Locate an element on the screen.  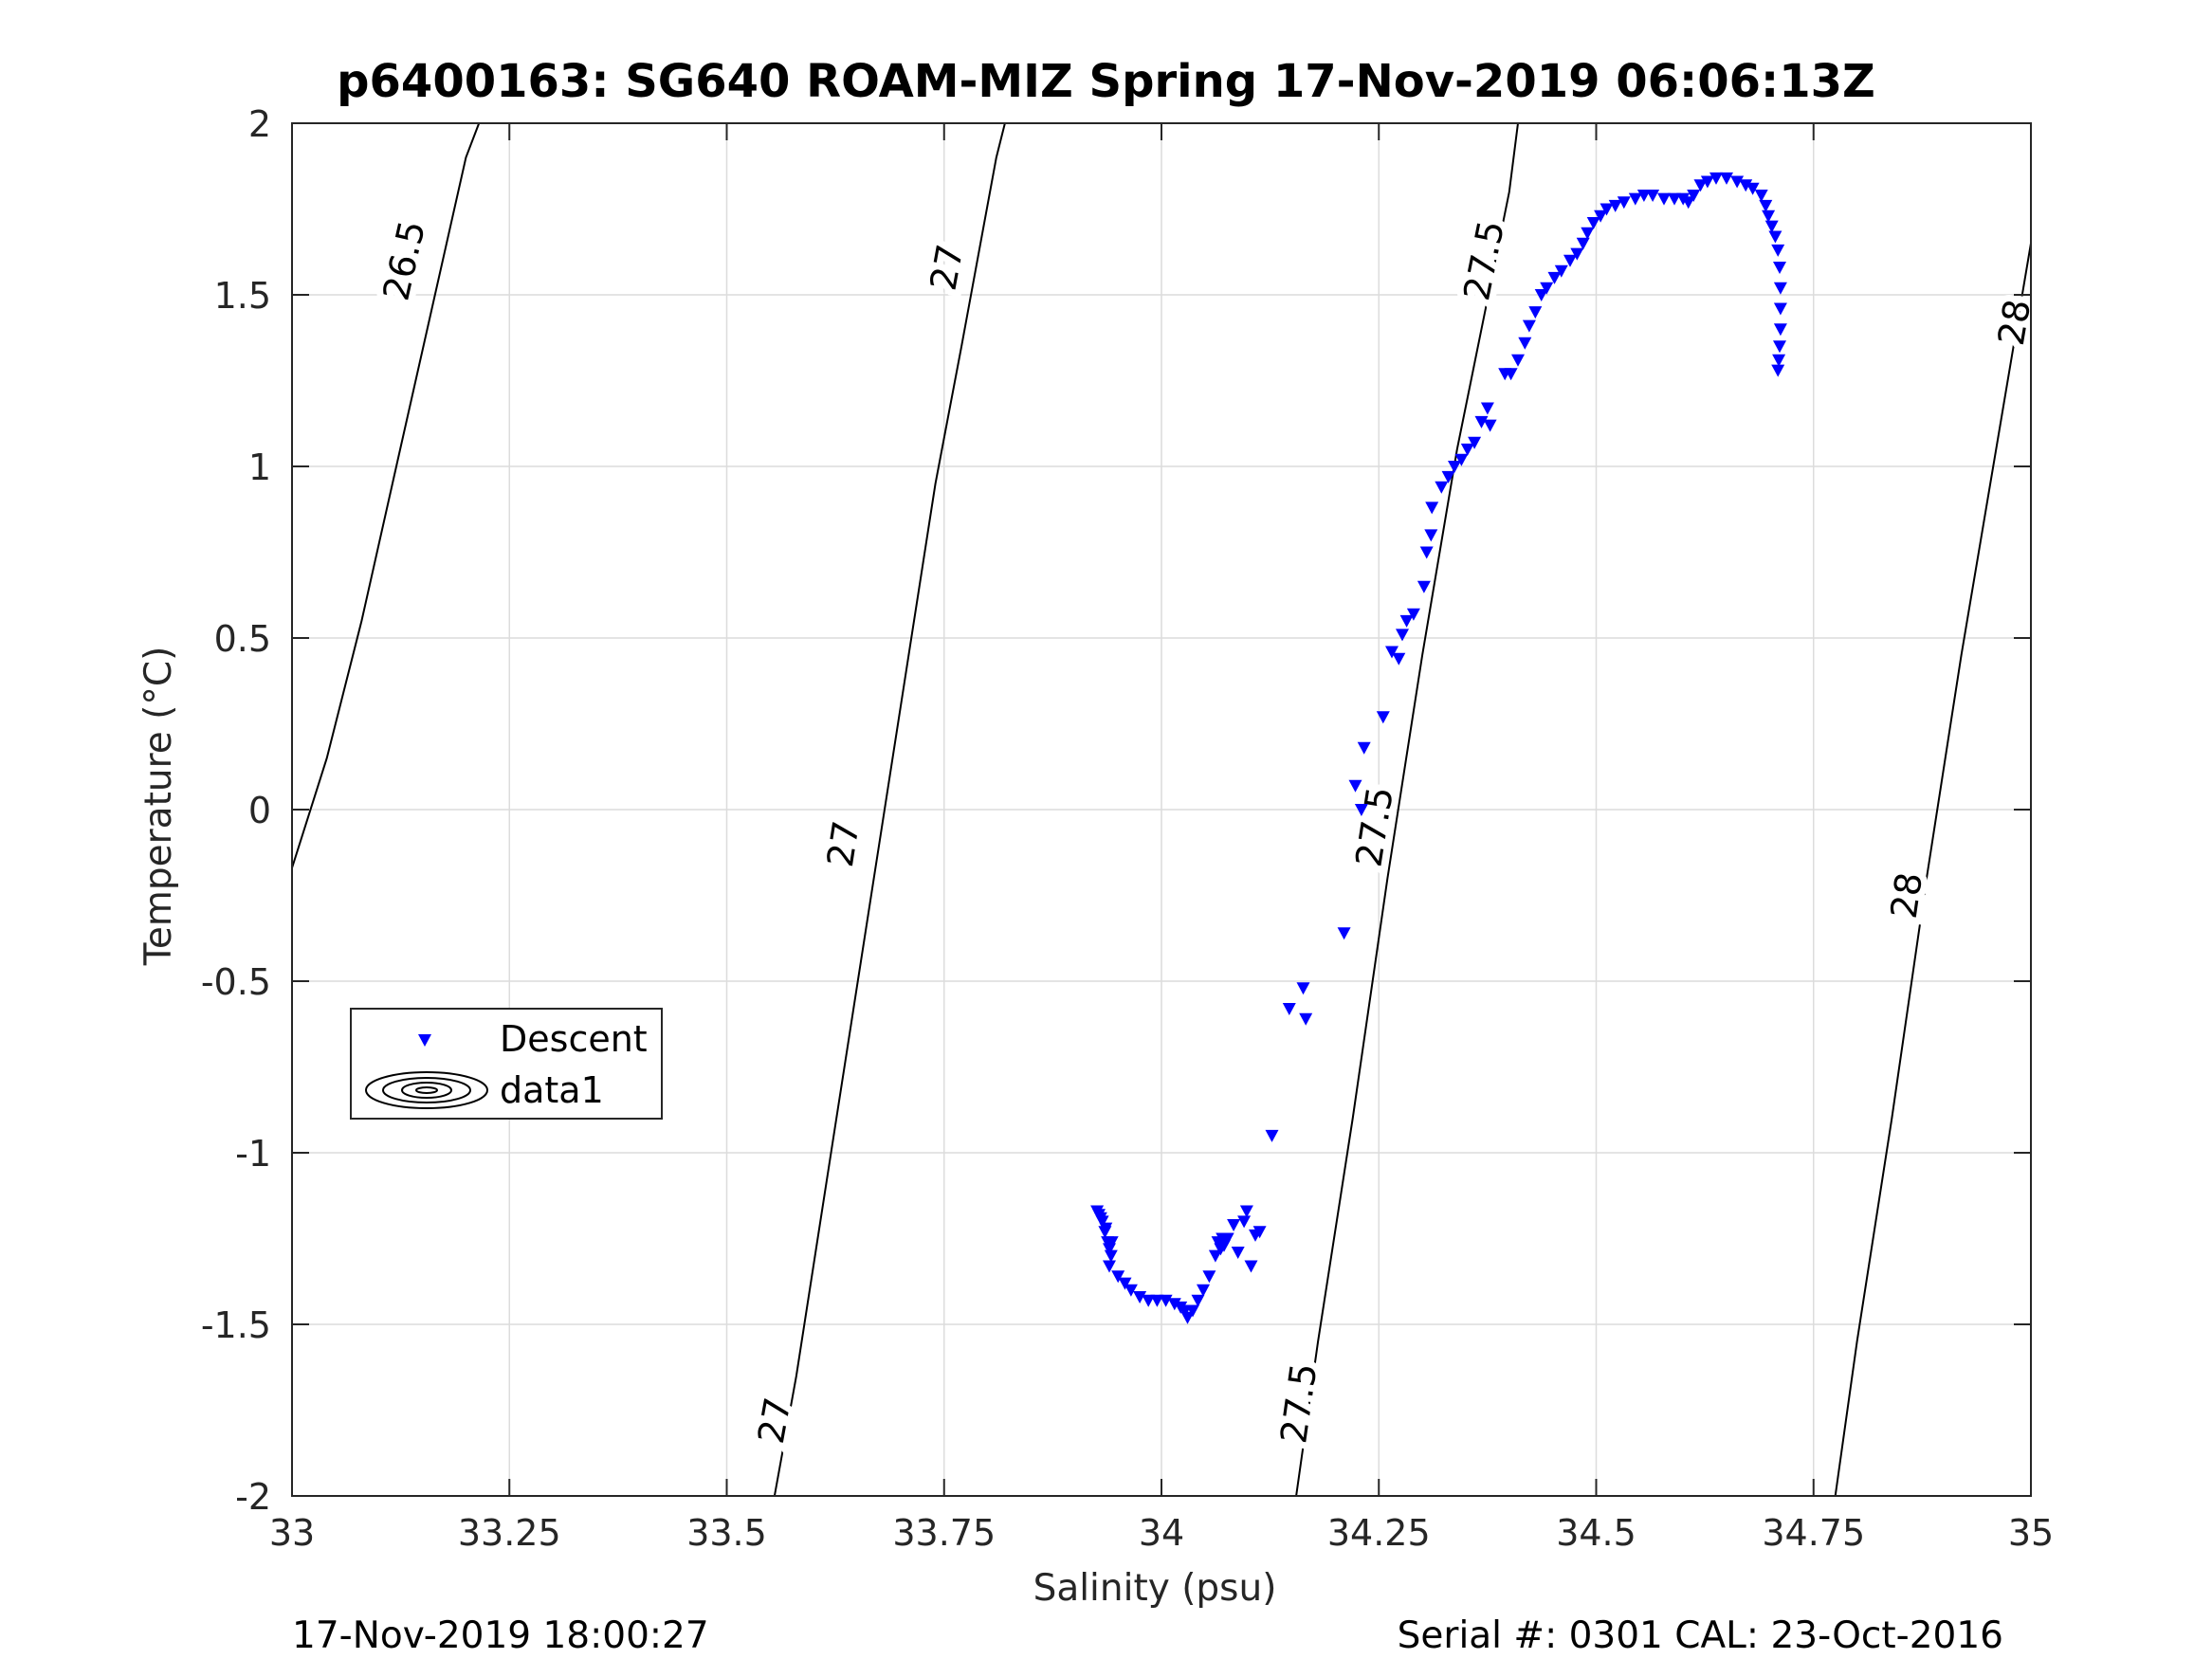
x-tick-label: 33.5 is located at coordinates (726, 1533).